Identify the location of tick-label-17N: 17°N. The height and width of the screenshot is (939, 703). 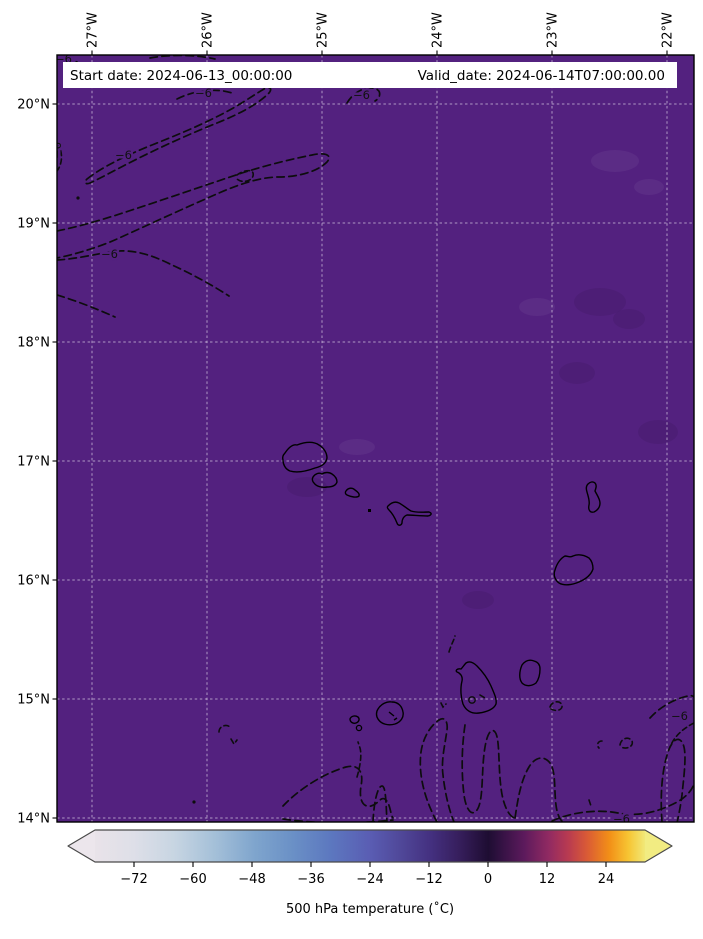
(33, 462).